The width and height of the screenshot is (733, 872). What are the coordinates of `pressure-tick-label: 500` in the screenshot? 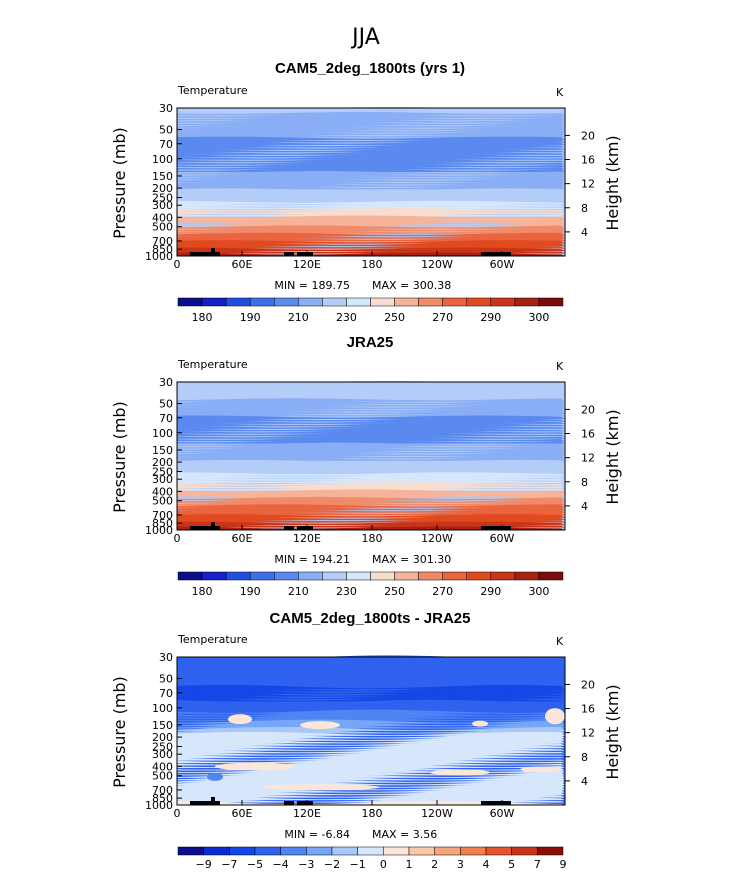 It's located at (162, 776).